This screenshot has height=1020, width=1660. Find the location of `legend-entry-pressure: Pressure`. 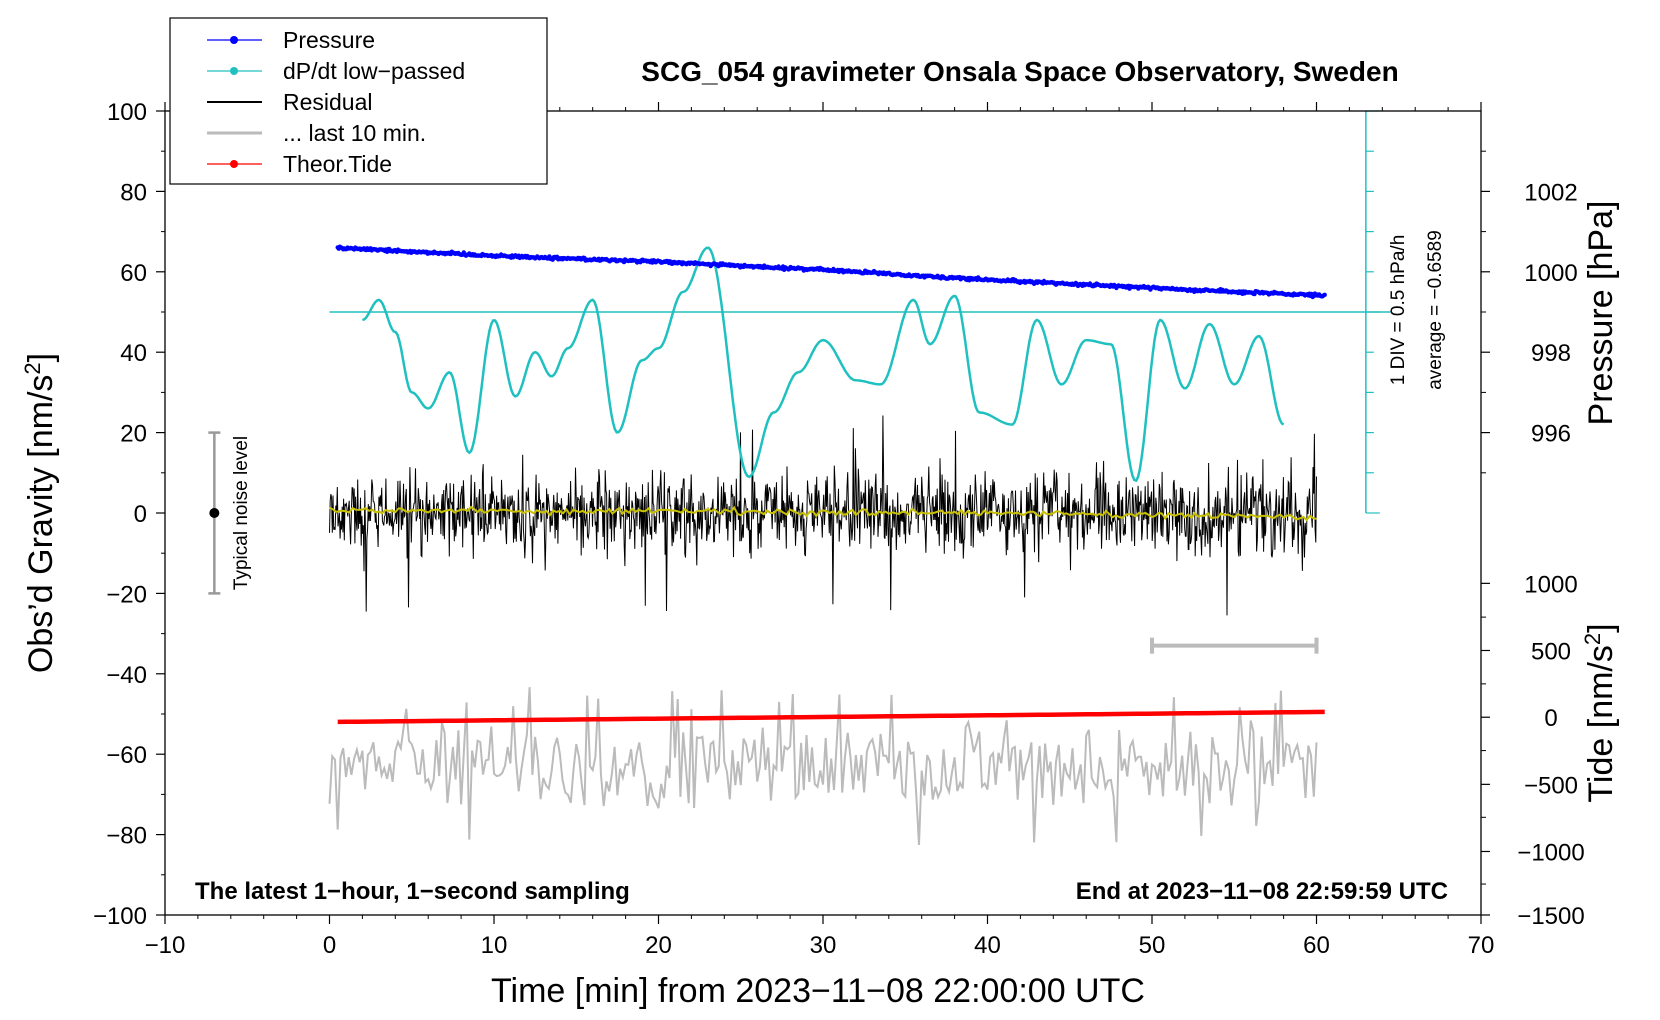

legend-entry-pressure: Pressure is located at coordinates (291, 40).